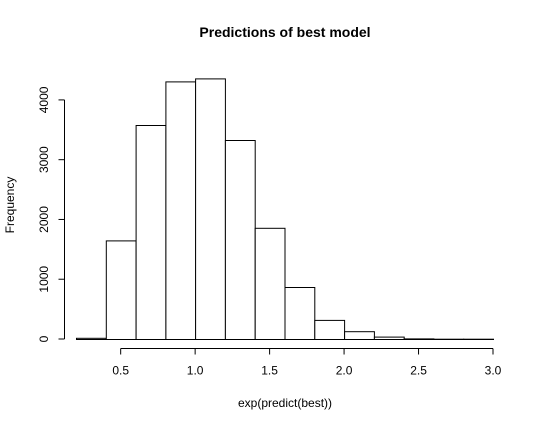 Image resolution: width=540 pixels, height=425 pixels. Describe the element at coordinates (44, 279) in the screenshot. I see `y-tick-label: 1000` at that location.